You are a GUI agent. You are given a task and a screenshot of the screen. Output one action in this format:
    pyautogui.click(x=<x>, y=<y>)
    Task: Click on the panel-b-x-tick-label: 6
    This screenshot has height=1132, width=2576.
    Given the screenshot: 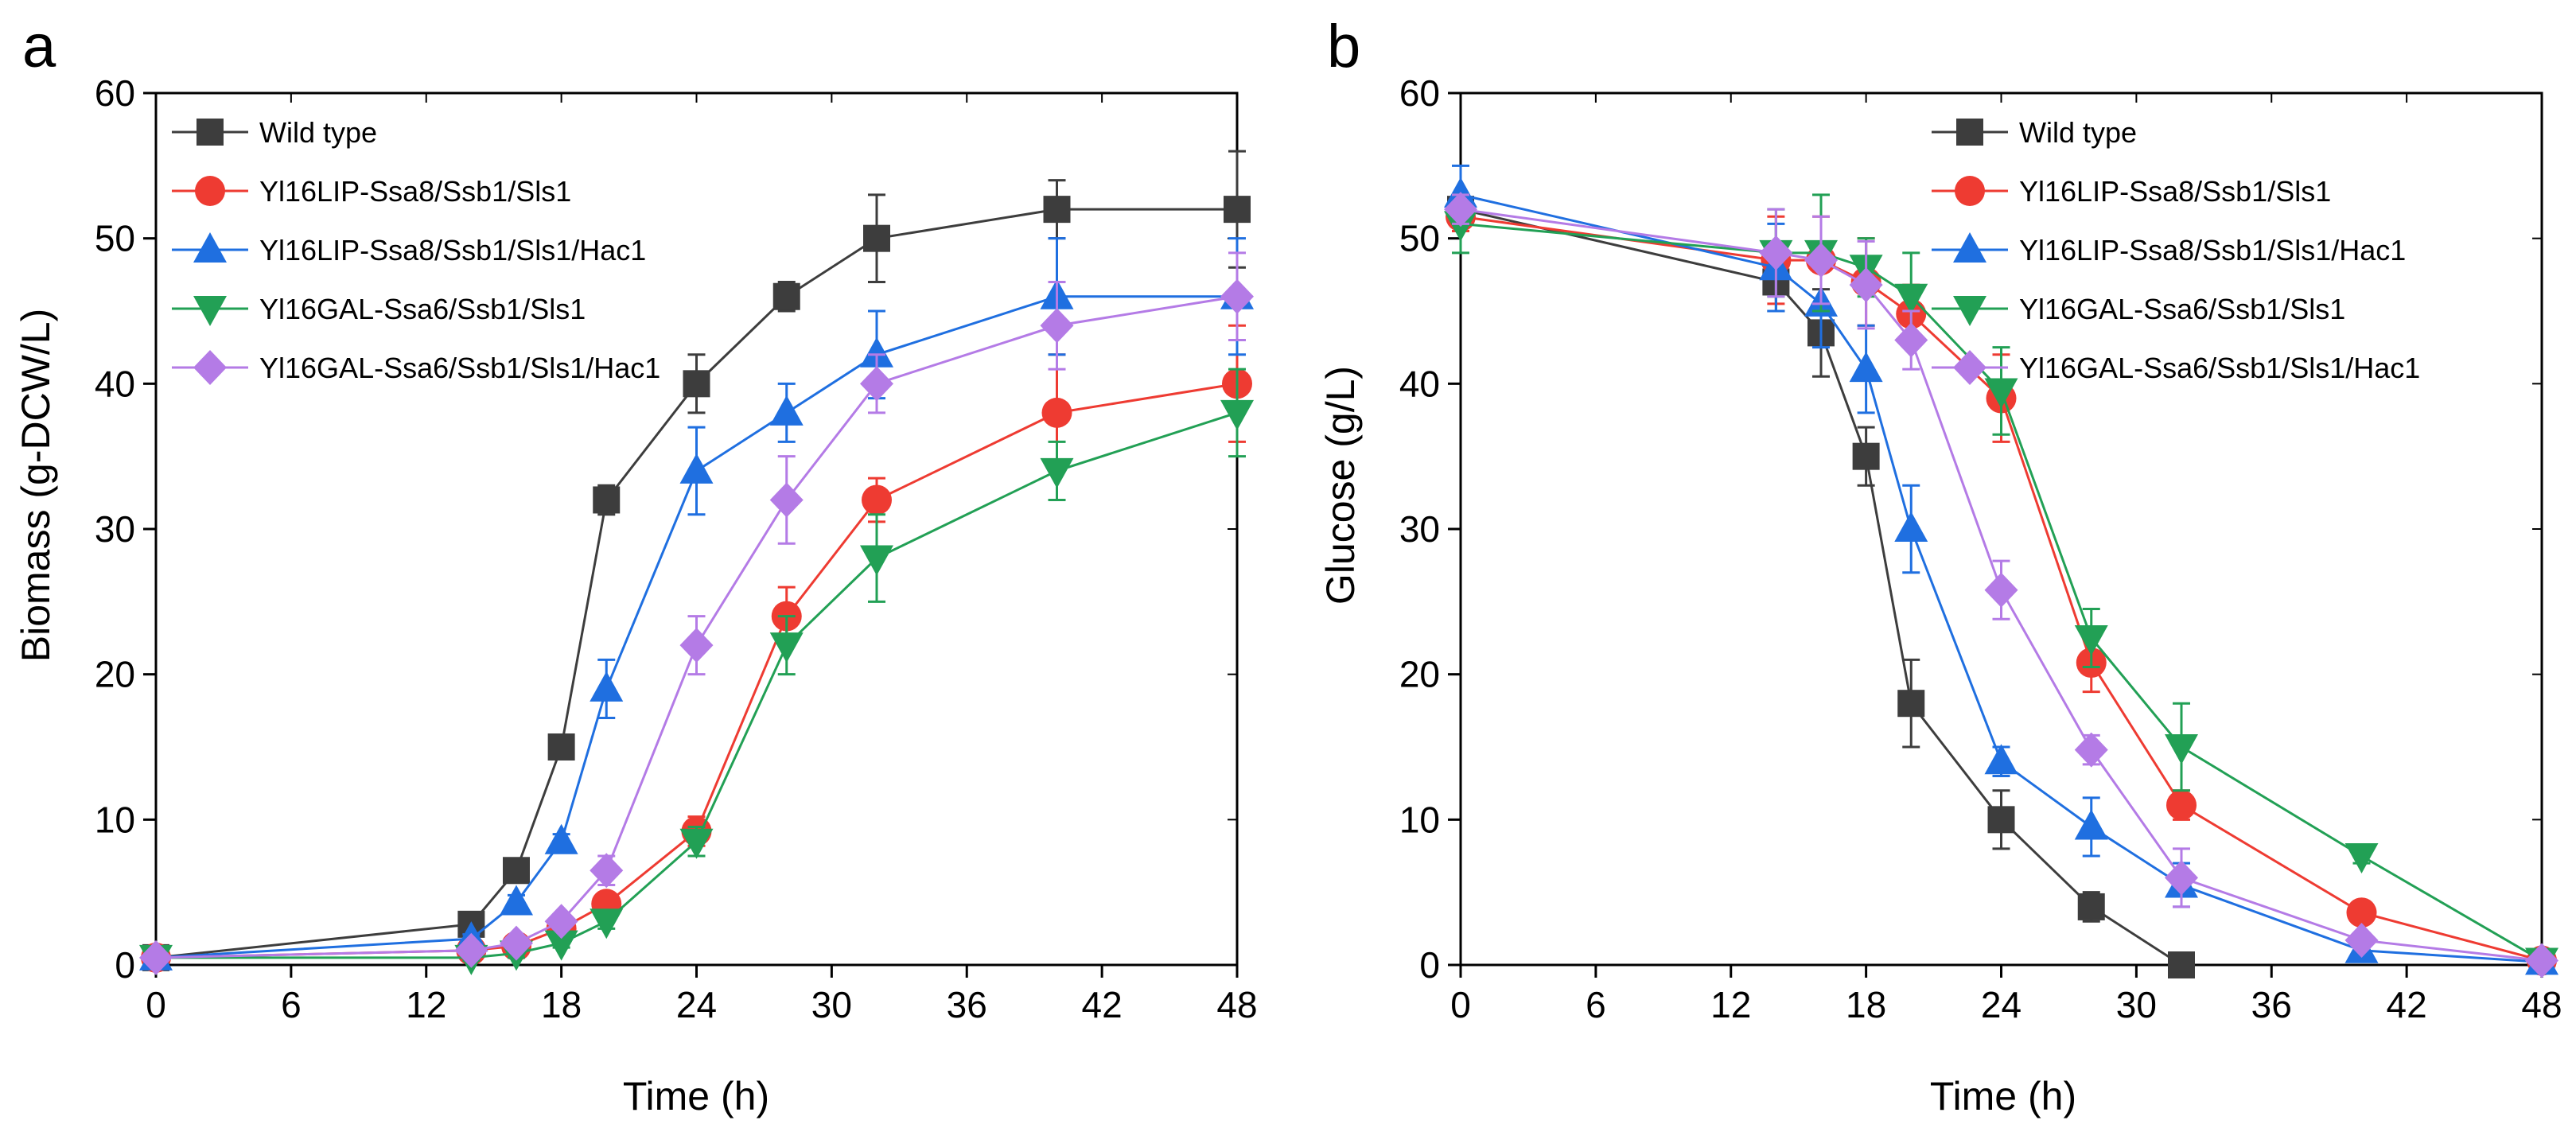 What is the action you would take?
    pyautogui.click(x=1596, y=1005)
    